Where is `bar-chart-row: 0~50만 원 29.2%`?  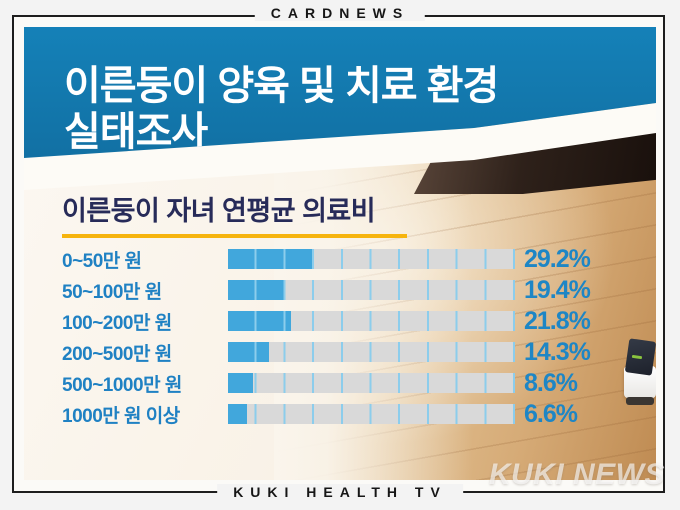
bar-chart-row: 0~50만 원 29.2% is located at coordinates (352, 259).